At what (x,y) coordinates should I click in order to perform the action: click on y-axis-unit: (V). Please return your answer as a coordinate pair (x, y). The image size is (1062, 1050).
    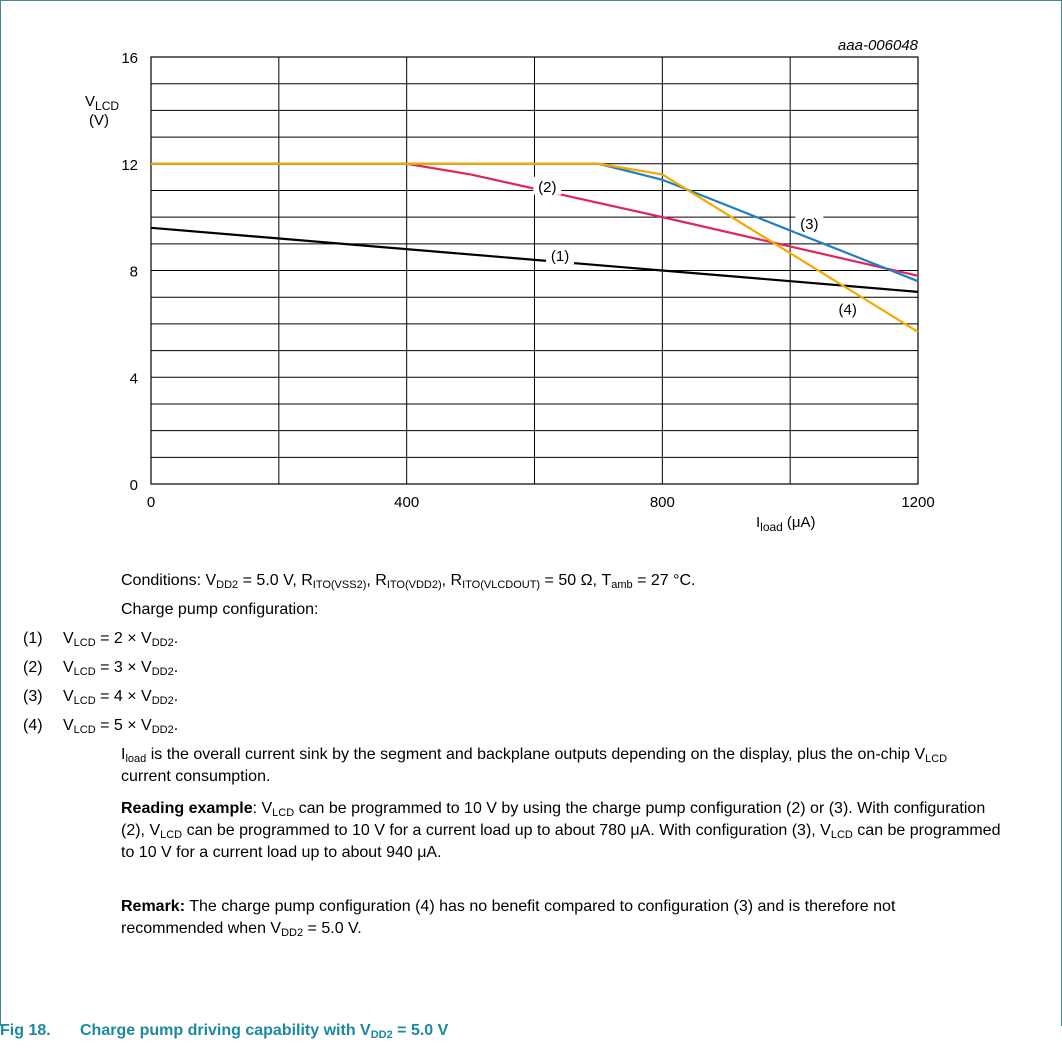
    Looking at the image, I should click on (99, 120).